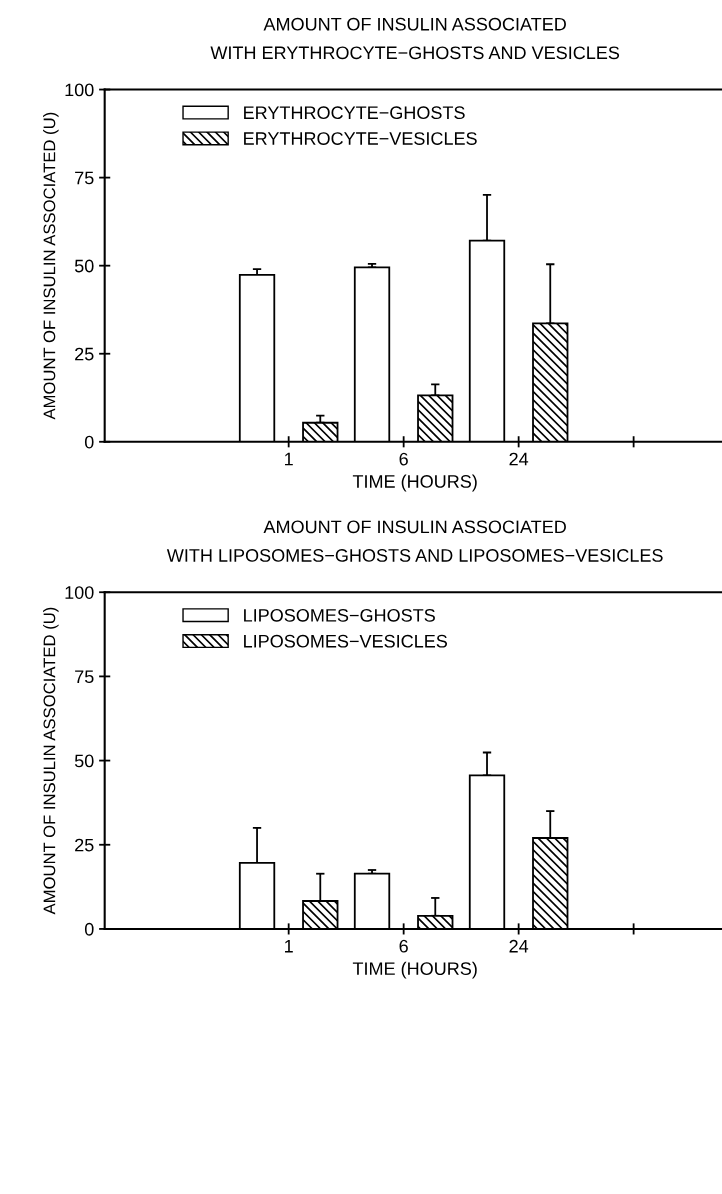  Describe the element at coordinates (414, 541) in the screenshot. I see `chart-title: AMOUNT OF INSULIN ASSOCIATED WITH LIPOSOMES−GHOSTS AND LIPOSOMES−VESICLES` at that location.